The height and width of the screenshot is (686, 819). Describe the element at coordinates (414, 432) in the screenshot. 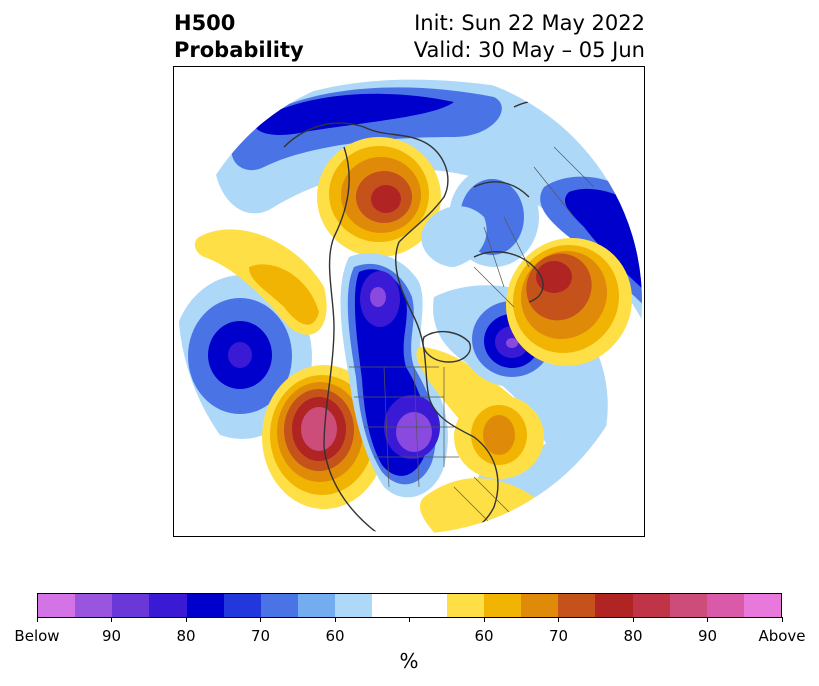

I see `trough-south-max` at that location.